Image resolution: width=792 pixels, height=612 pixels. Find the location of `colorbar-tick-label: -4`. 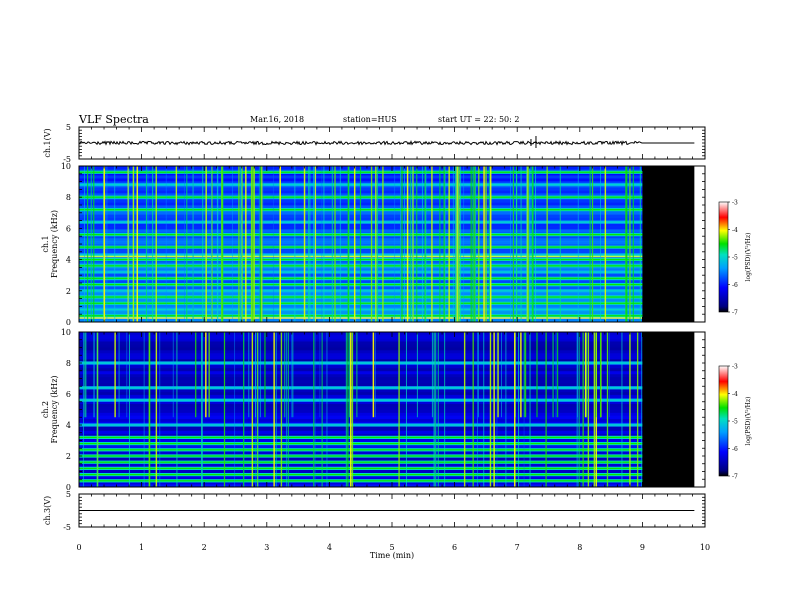

colorbar-tick-label: -4 is located at coordinates (735, 394).